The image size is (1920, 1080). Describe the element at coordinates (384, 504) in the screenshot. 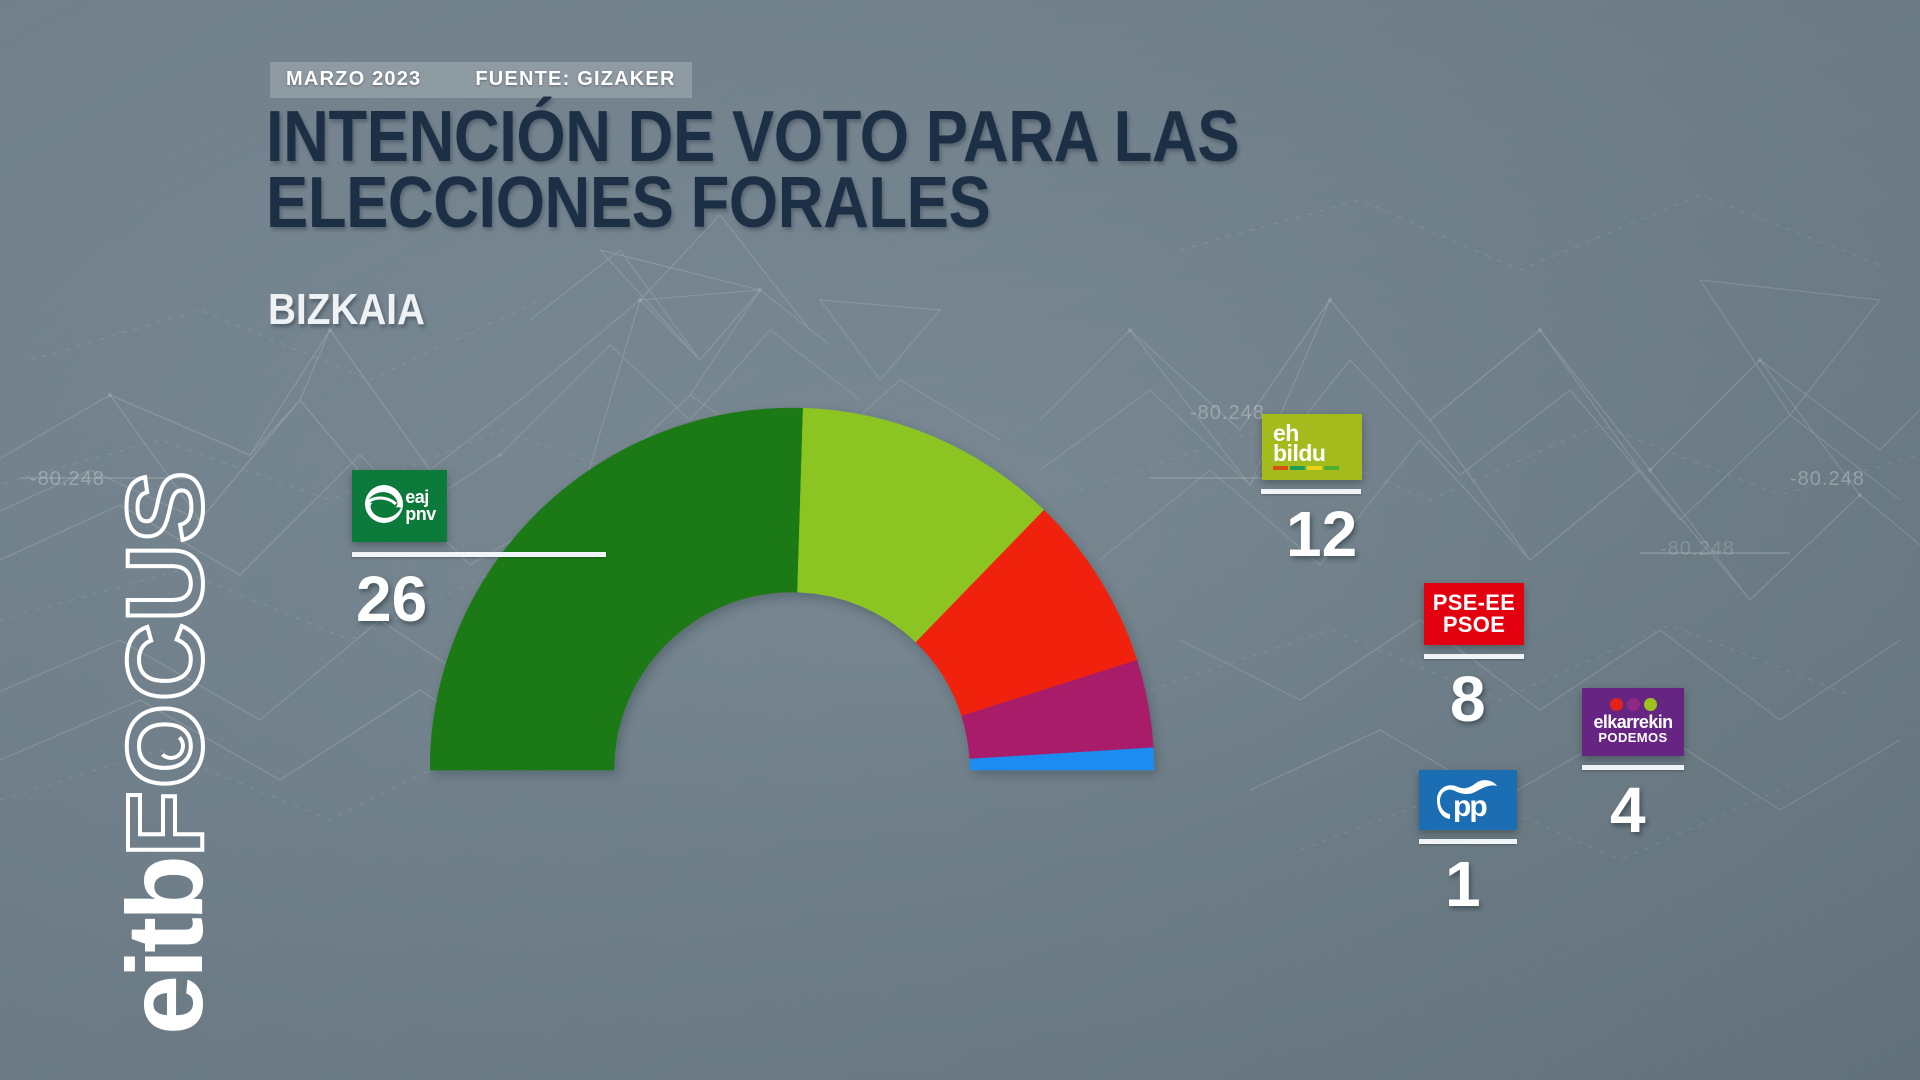

I see `pnv-swirl-icon` at that location.